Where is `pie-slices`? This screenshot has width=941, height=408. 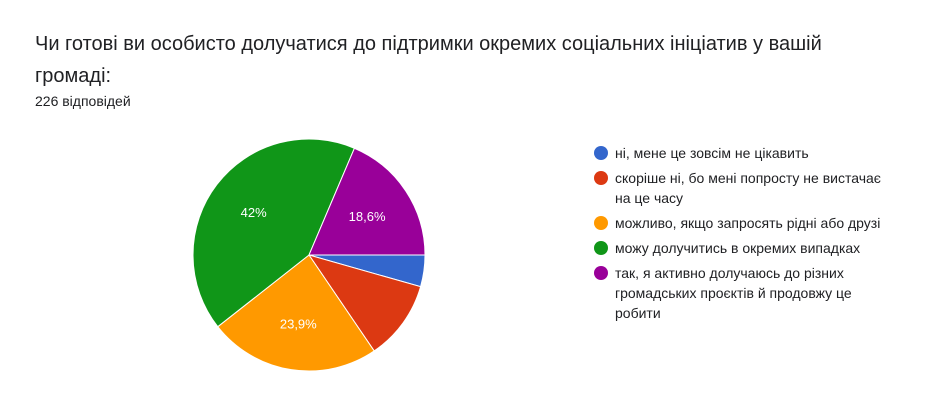 pie-slices is located at coordinates (309, 255).